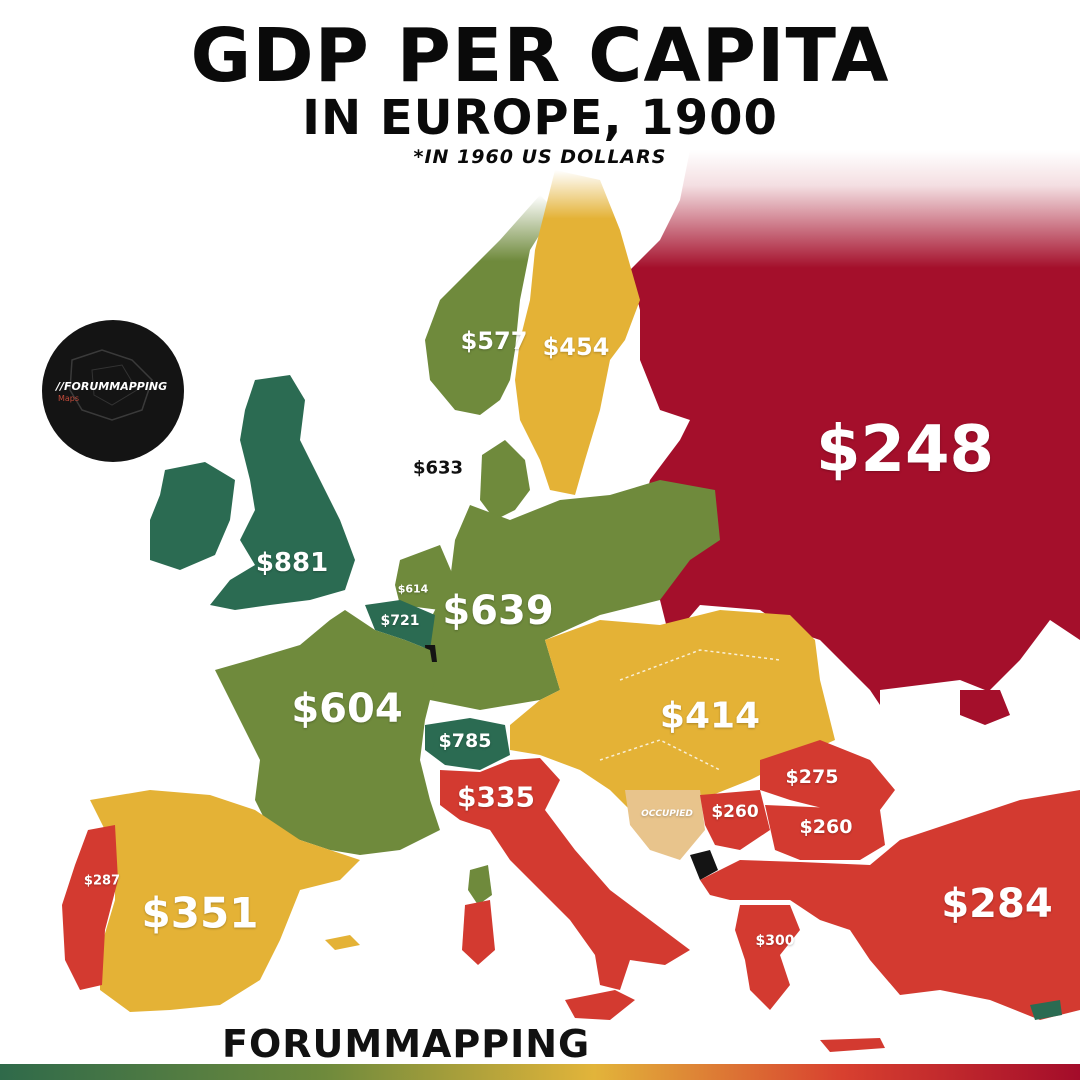 The width and height of the screenshot is (1080, 1080). What do you see at coordinates (102, 881) in the screenshot?
I see `label-portugal: $287` at bounding box center [102, 881].